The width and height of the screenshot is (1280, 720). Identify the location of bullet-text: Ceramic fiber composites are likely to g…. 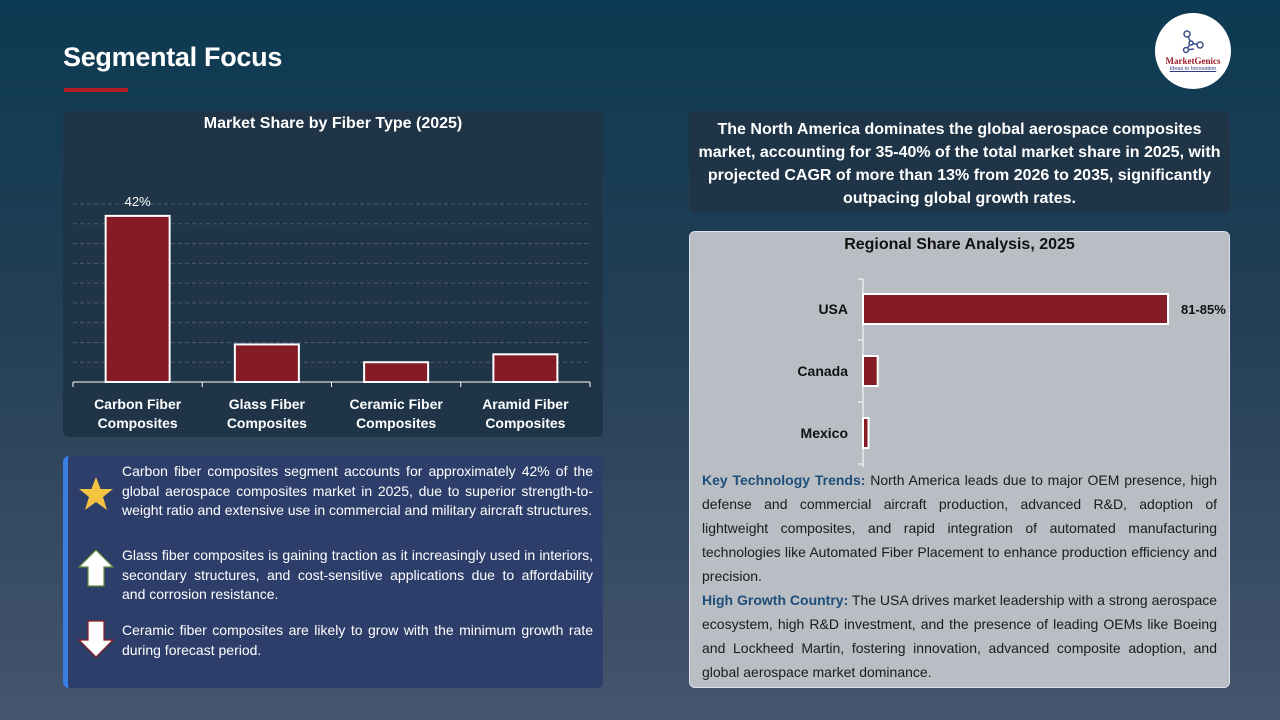
(357, 640).